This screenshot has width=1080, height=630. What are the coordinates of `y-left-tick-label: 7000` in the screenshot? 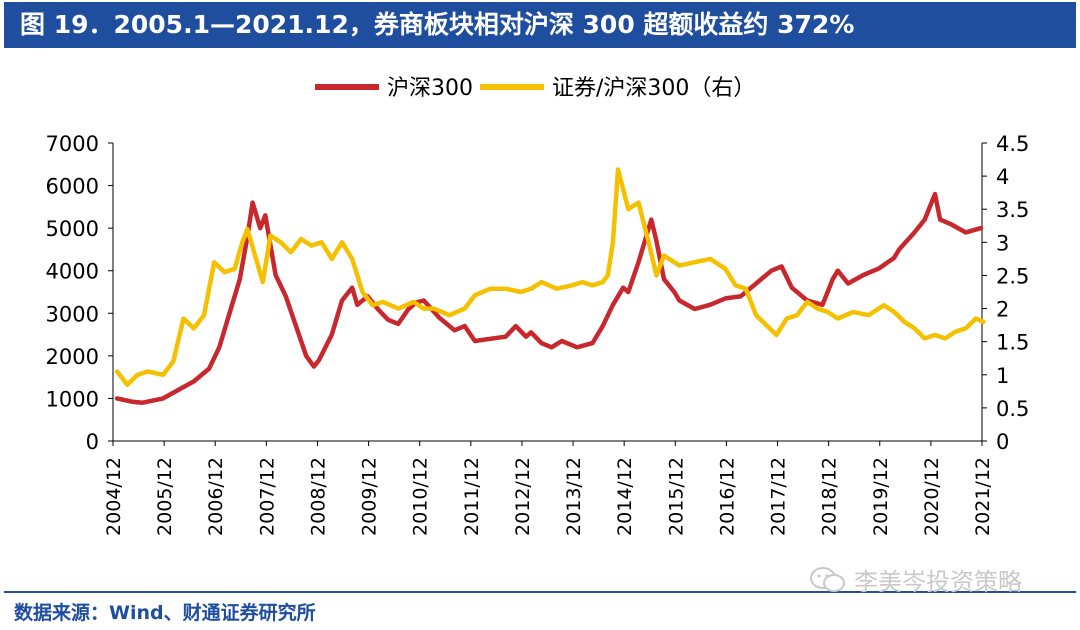 It's located at (72, 144).